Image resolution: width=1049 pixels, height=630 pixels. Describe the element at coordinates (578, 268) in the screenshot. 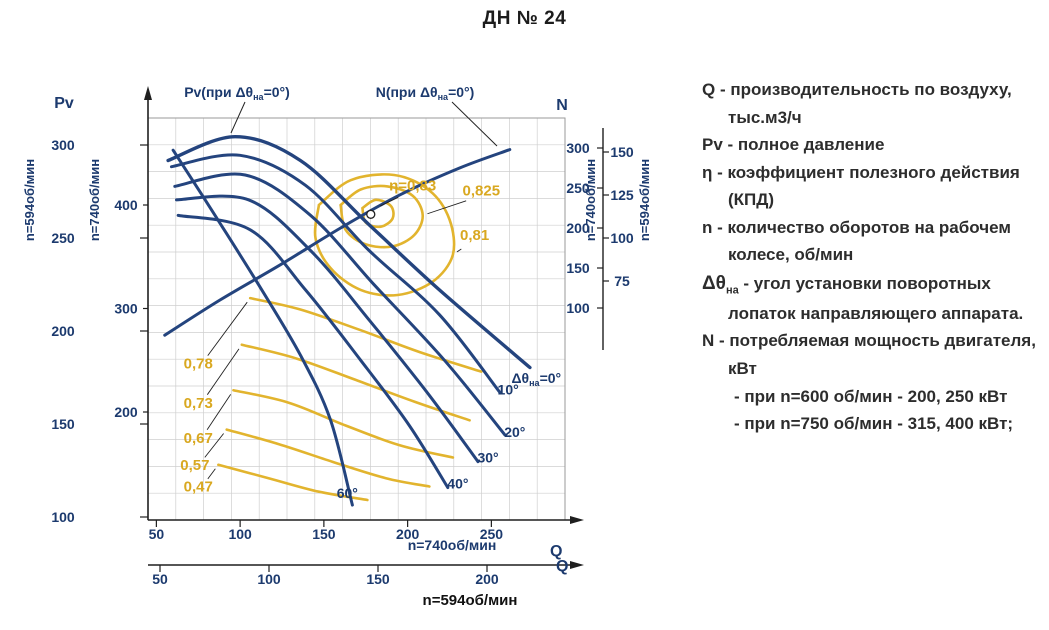

I see `tick-label-n740: 150` at that location.